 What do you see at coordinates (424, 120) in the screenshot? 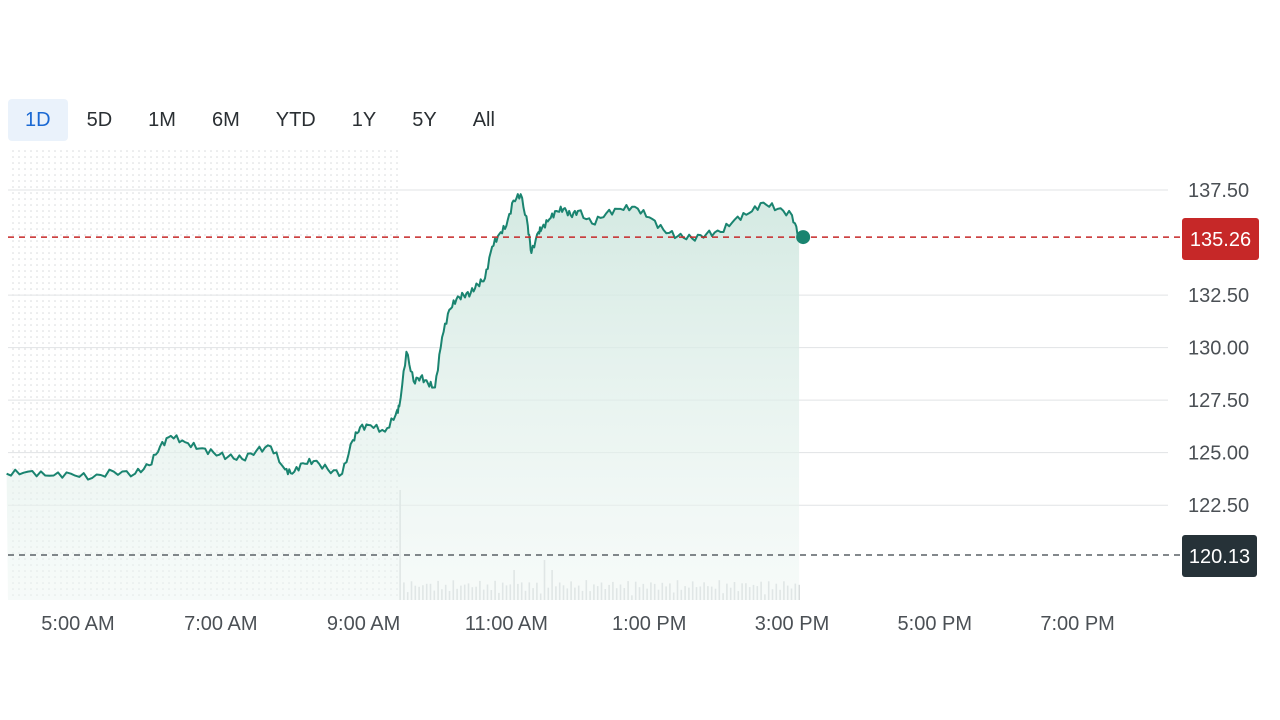
I see `range-tab-5y: 5Y` at bounding box center [424, 120].